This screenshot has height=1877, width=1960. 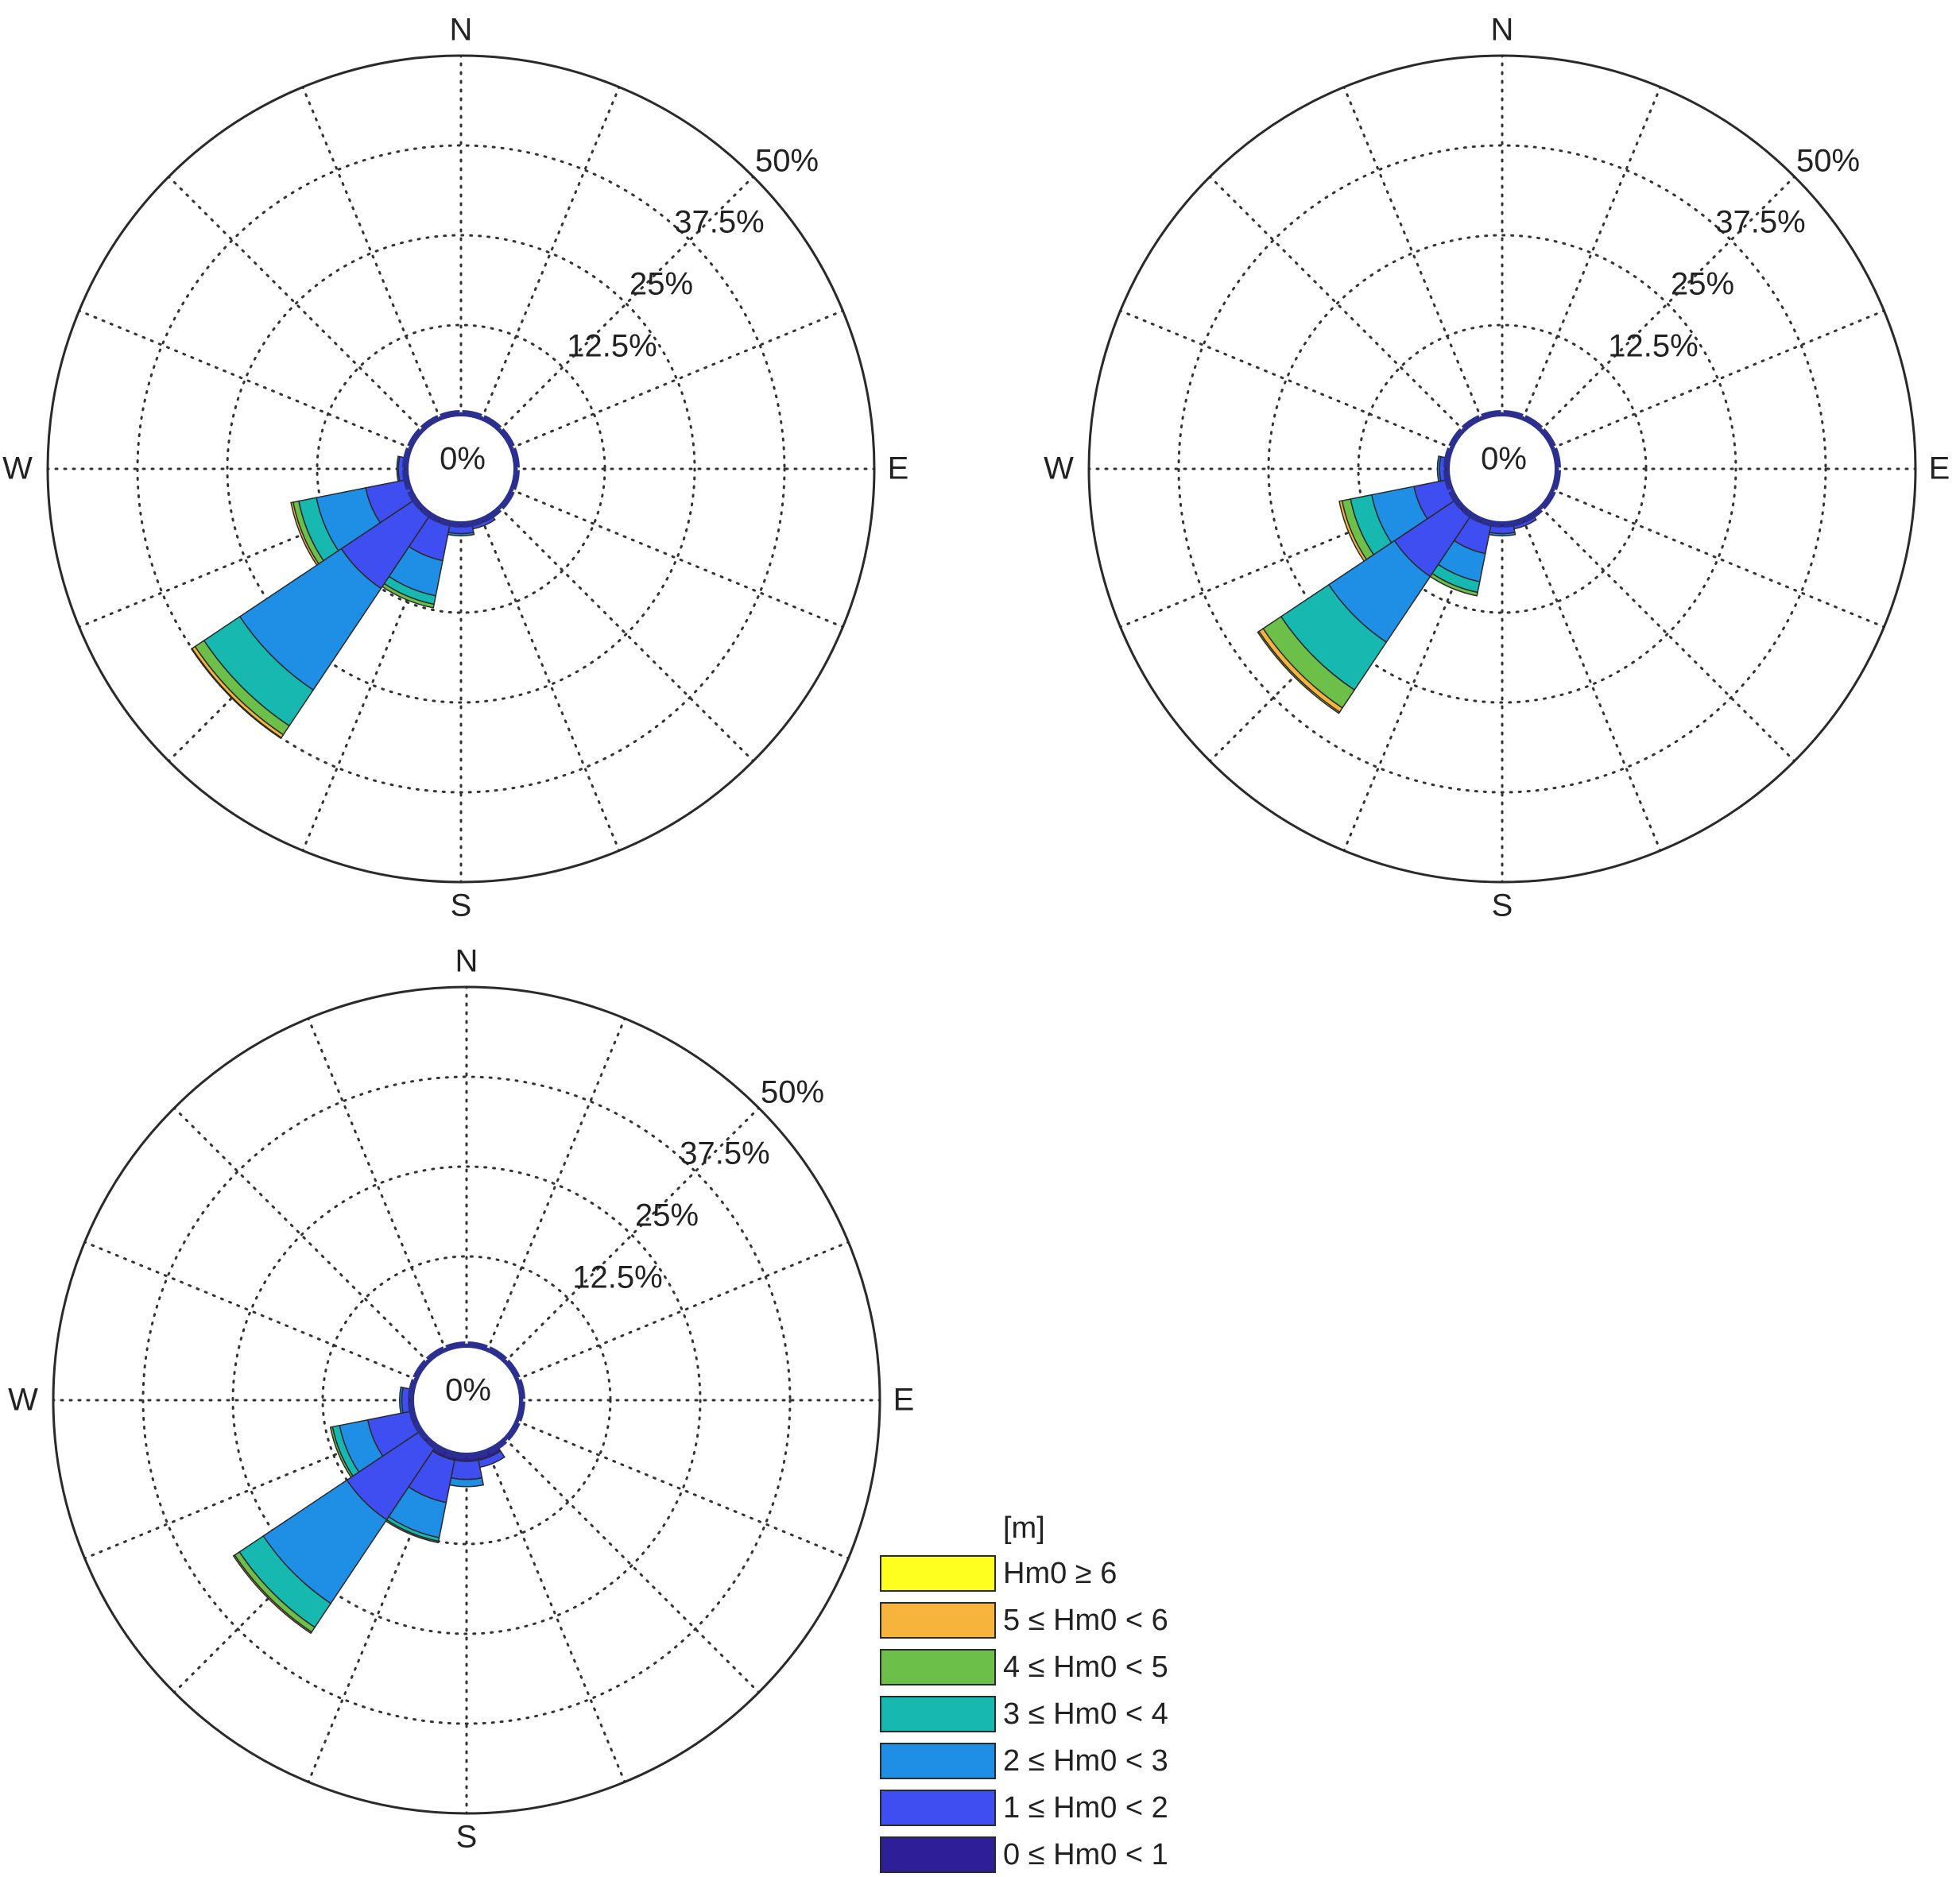 What do you see at coordinates (1086, 1855) in the screenshot?
I see `legend-label-6: 0 ≤ Hm0 < 1` at bounding box center [1086, 1855].